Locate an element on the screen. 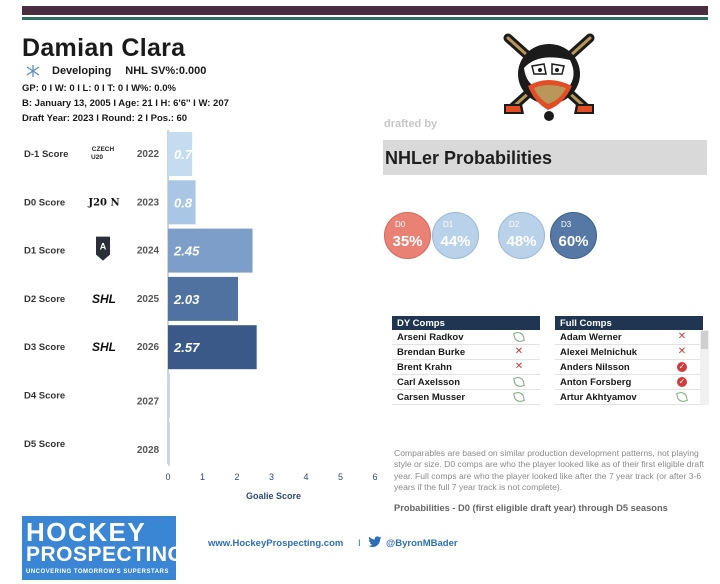  dy-comp-name: Carl Axelsson is located at coordinates (429, 382).